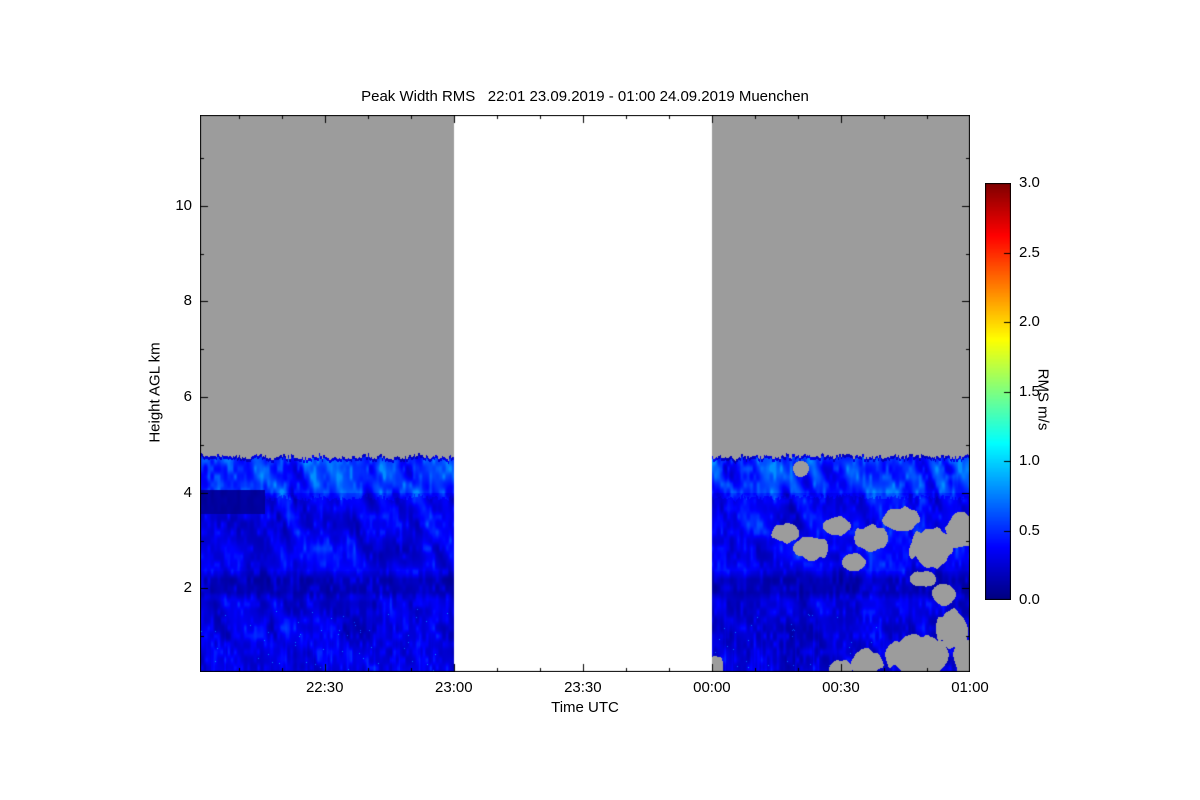  I want to click on y-tick-label-3: 8, so click(187, 301).